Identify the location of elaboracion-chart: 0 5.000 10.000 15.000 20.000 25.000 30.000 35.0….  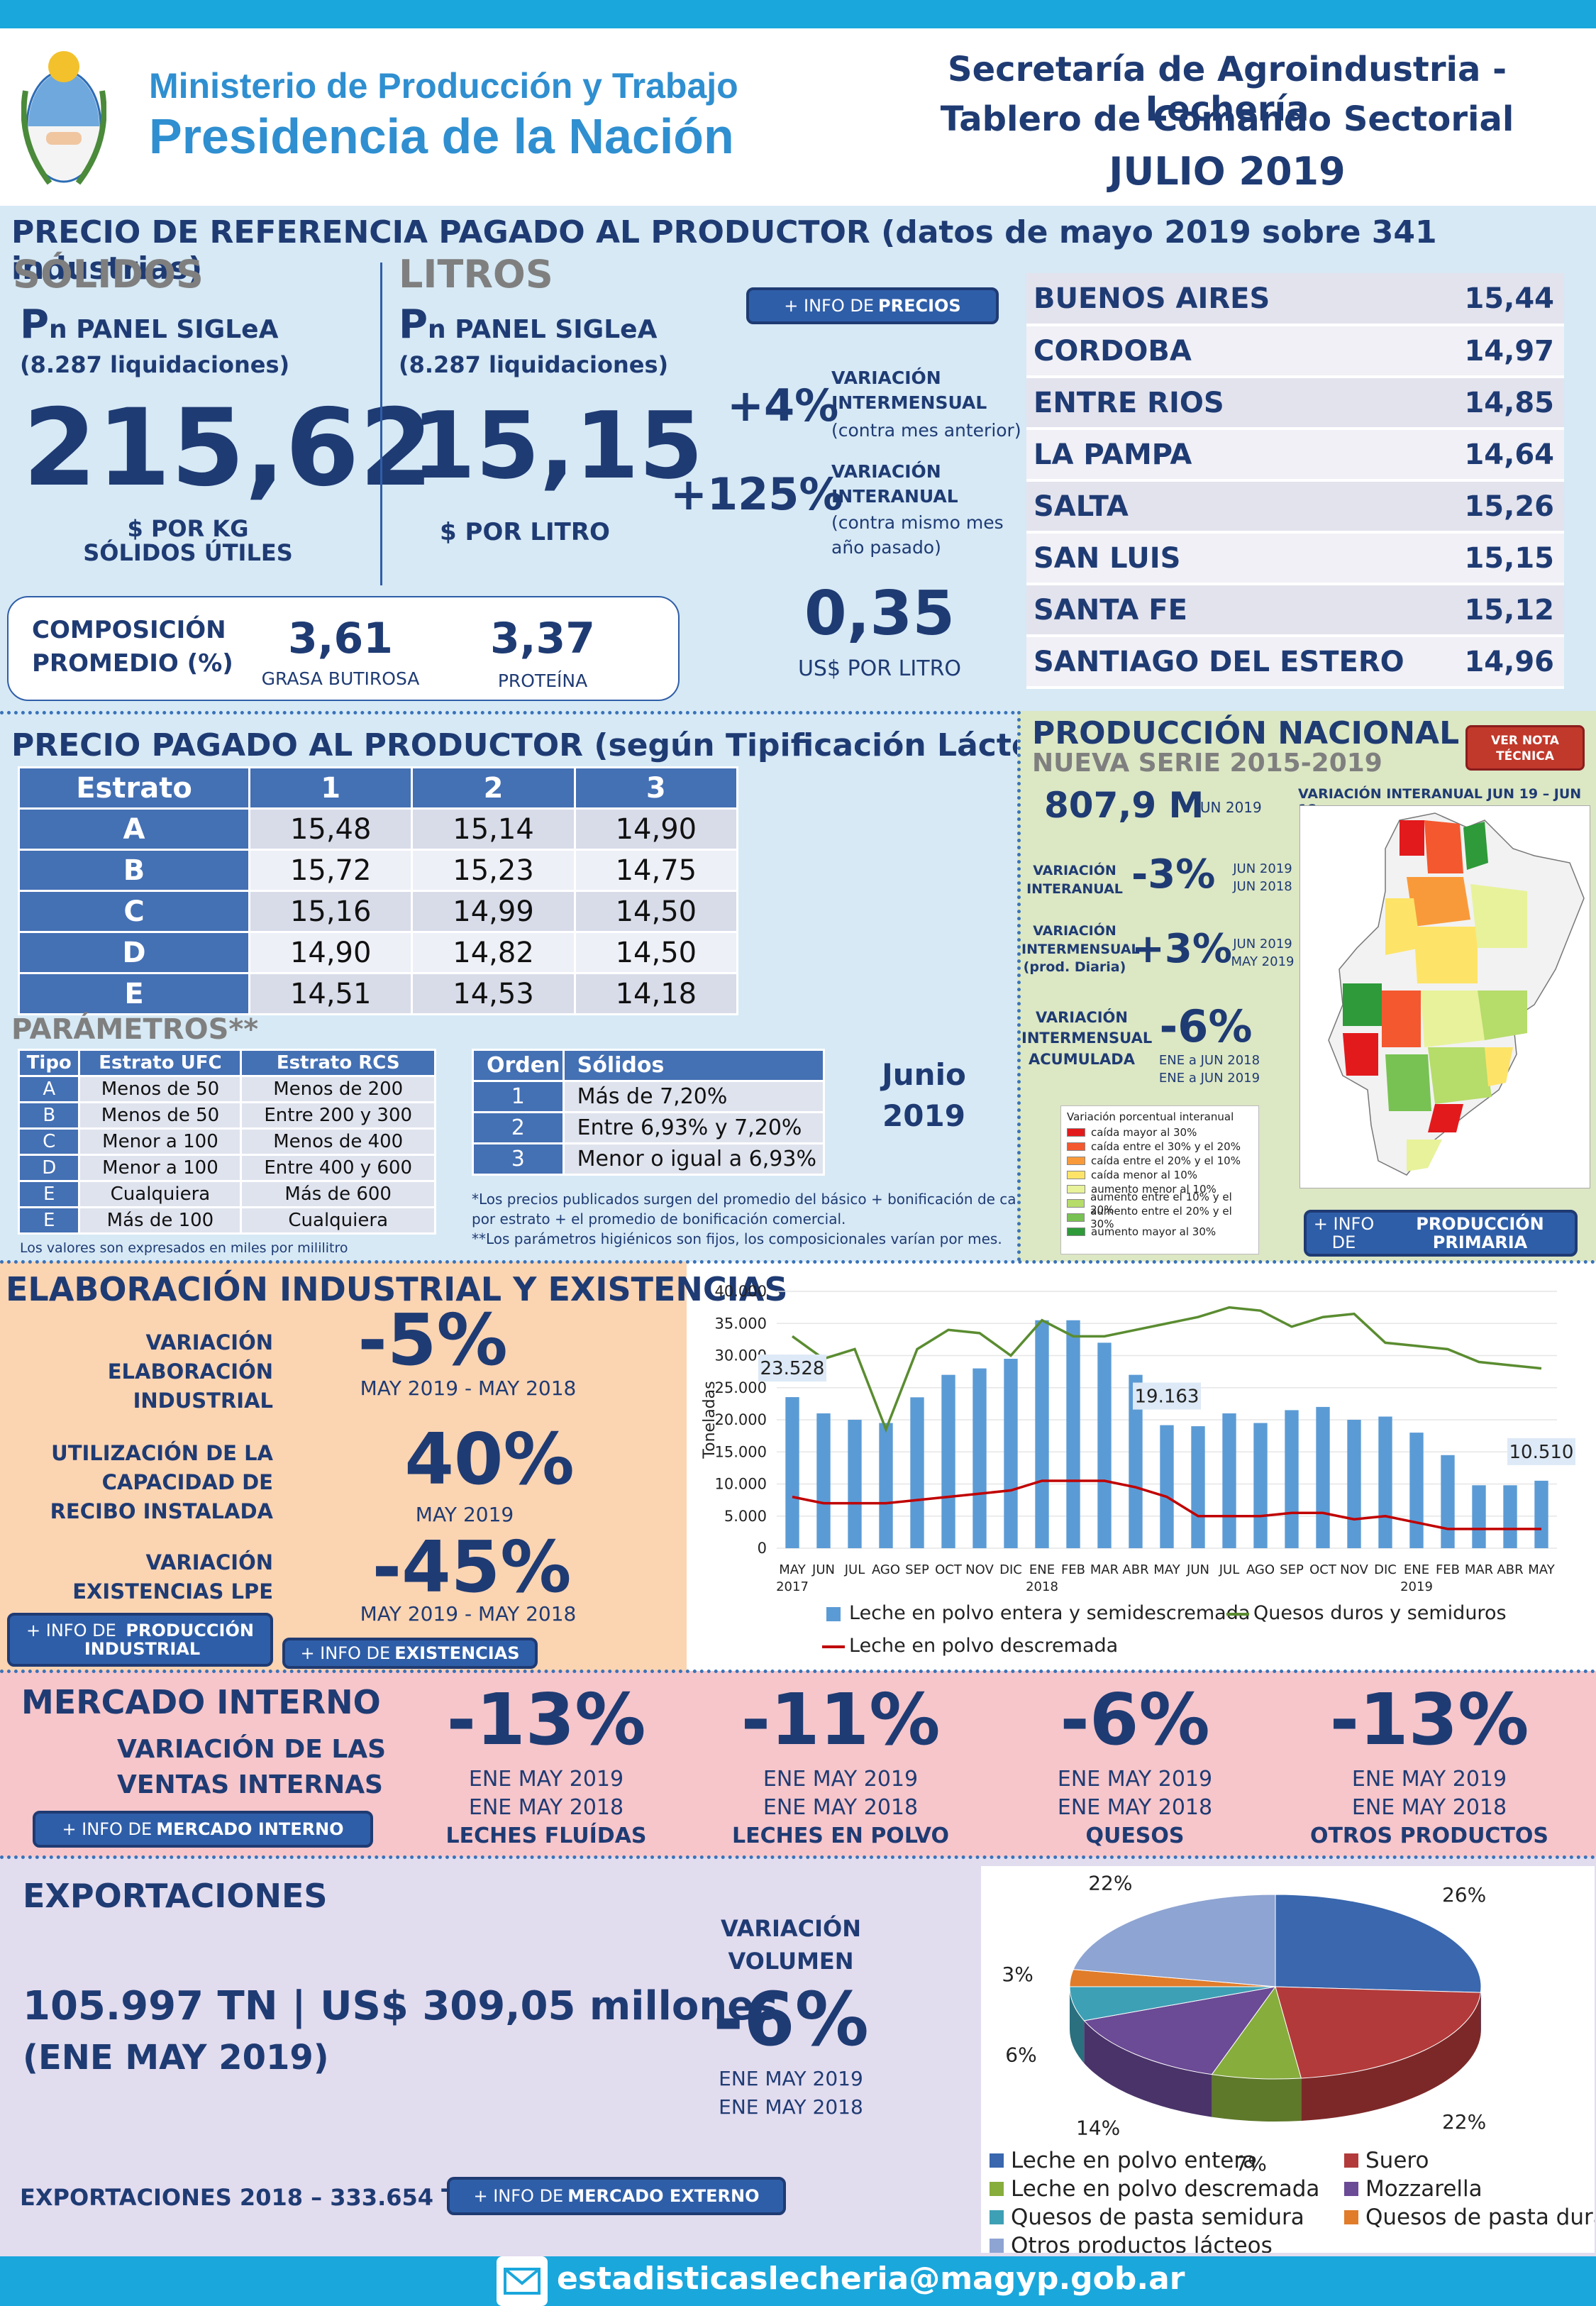
(1138, 1470).